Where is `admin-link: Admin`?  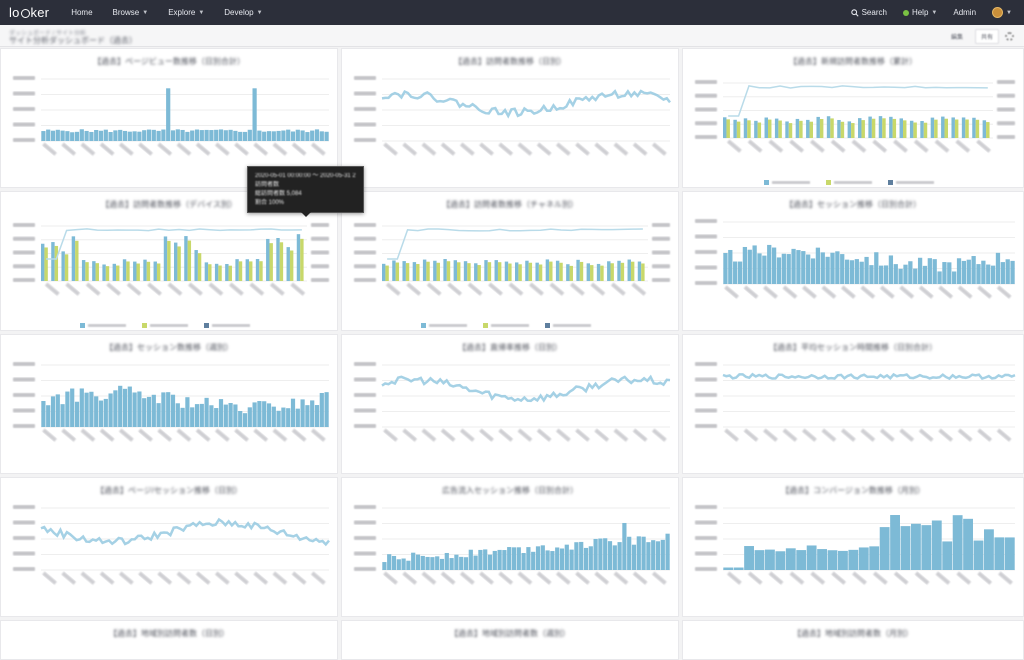
admin-link: Admin is located at coordinates (964, 12).